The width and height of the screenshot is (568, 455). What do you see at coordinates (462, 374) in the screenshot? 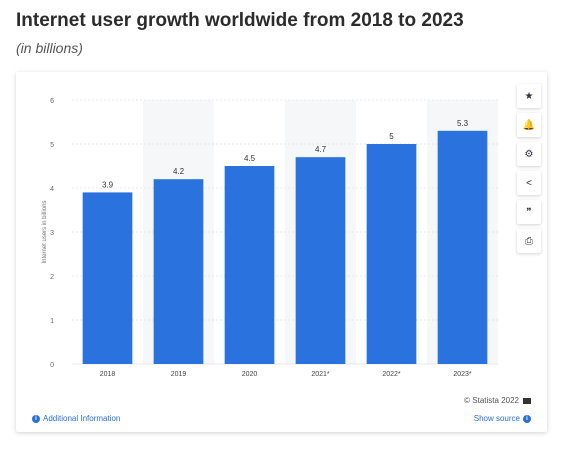
I see `x-tick-label: 2023*` at bounding box center [462, 374].